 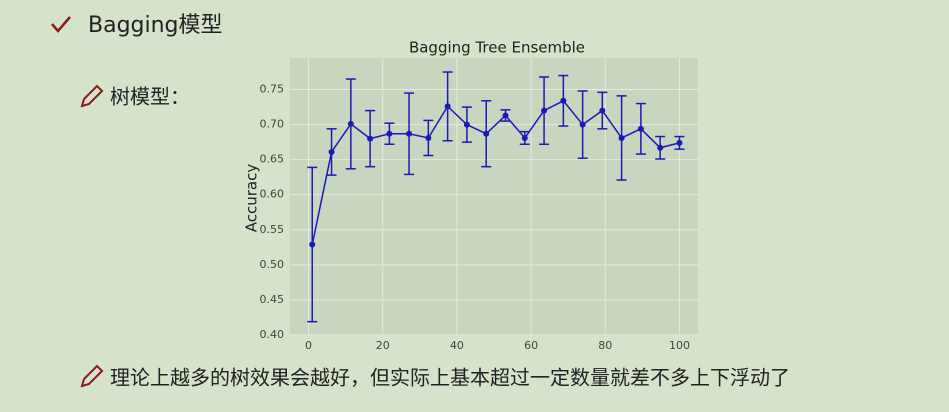 What do you see at coordinates (605, 345) in the screenshot?
I see `x-tick-label: 80` at bounding box center [605, 345].